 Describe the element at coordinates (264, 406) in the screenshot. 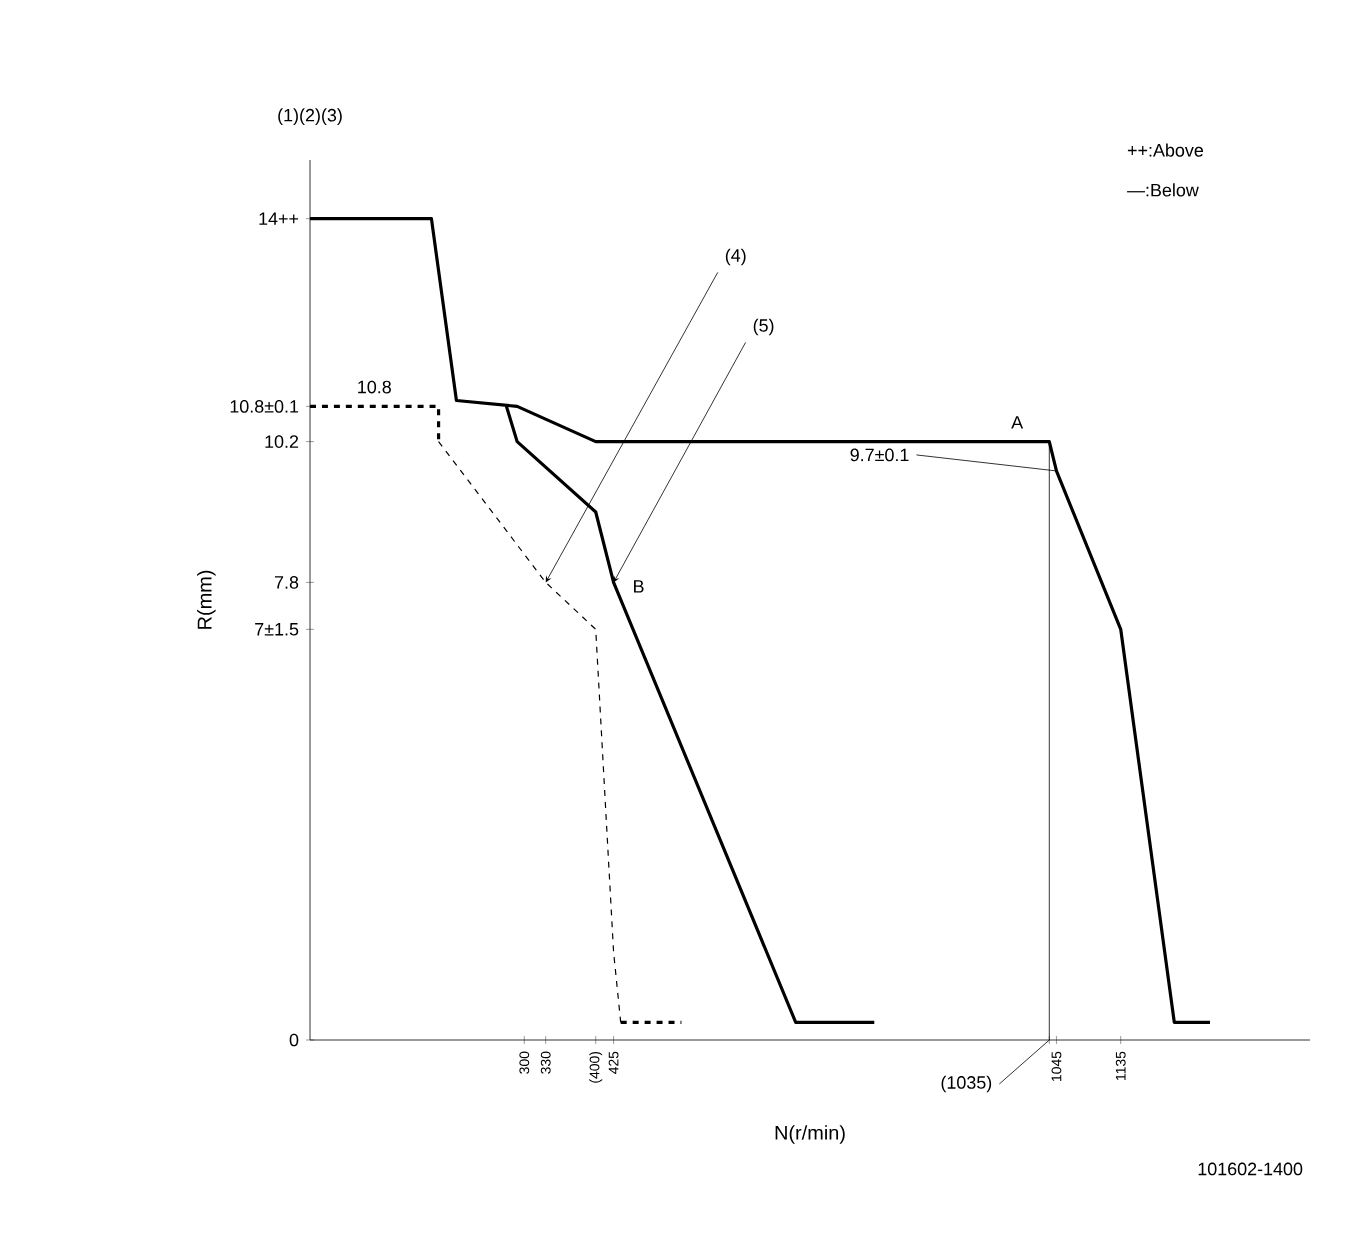

I see `y-tick-label: 10.8±0.1` at that location.